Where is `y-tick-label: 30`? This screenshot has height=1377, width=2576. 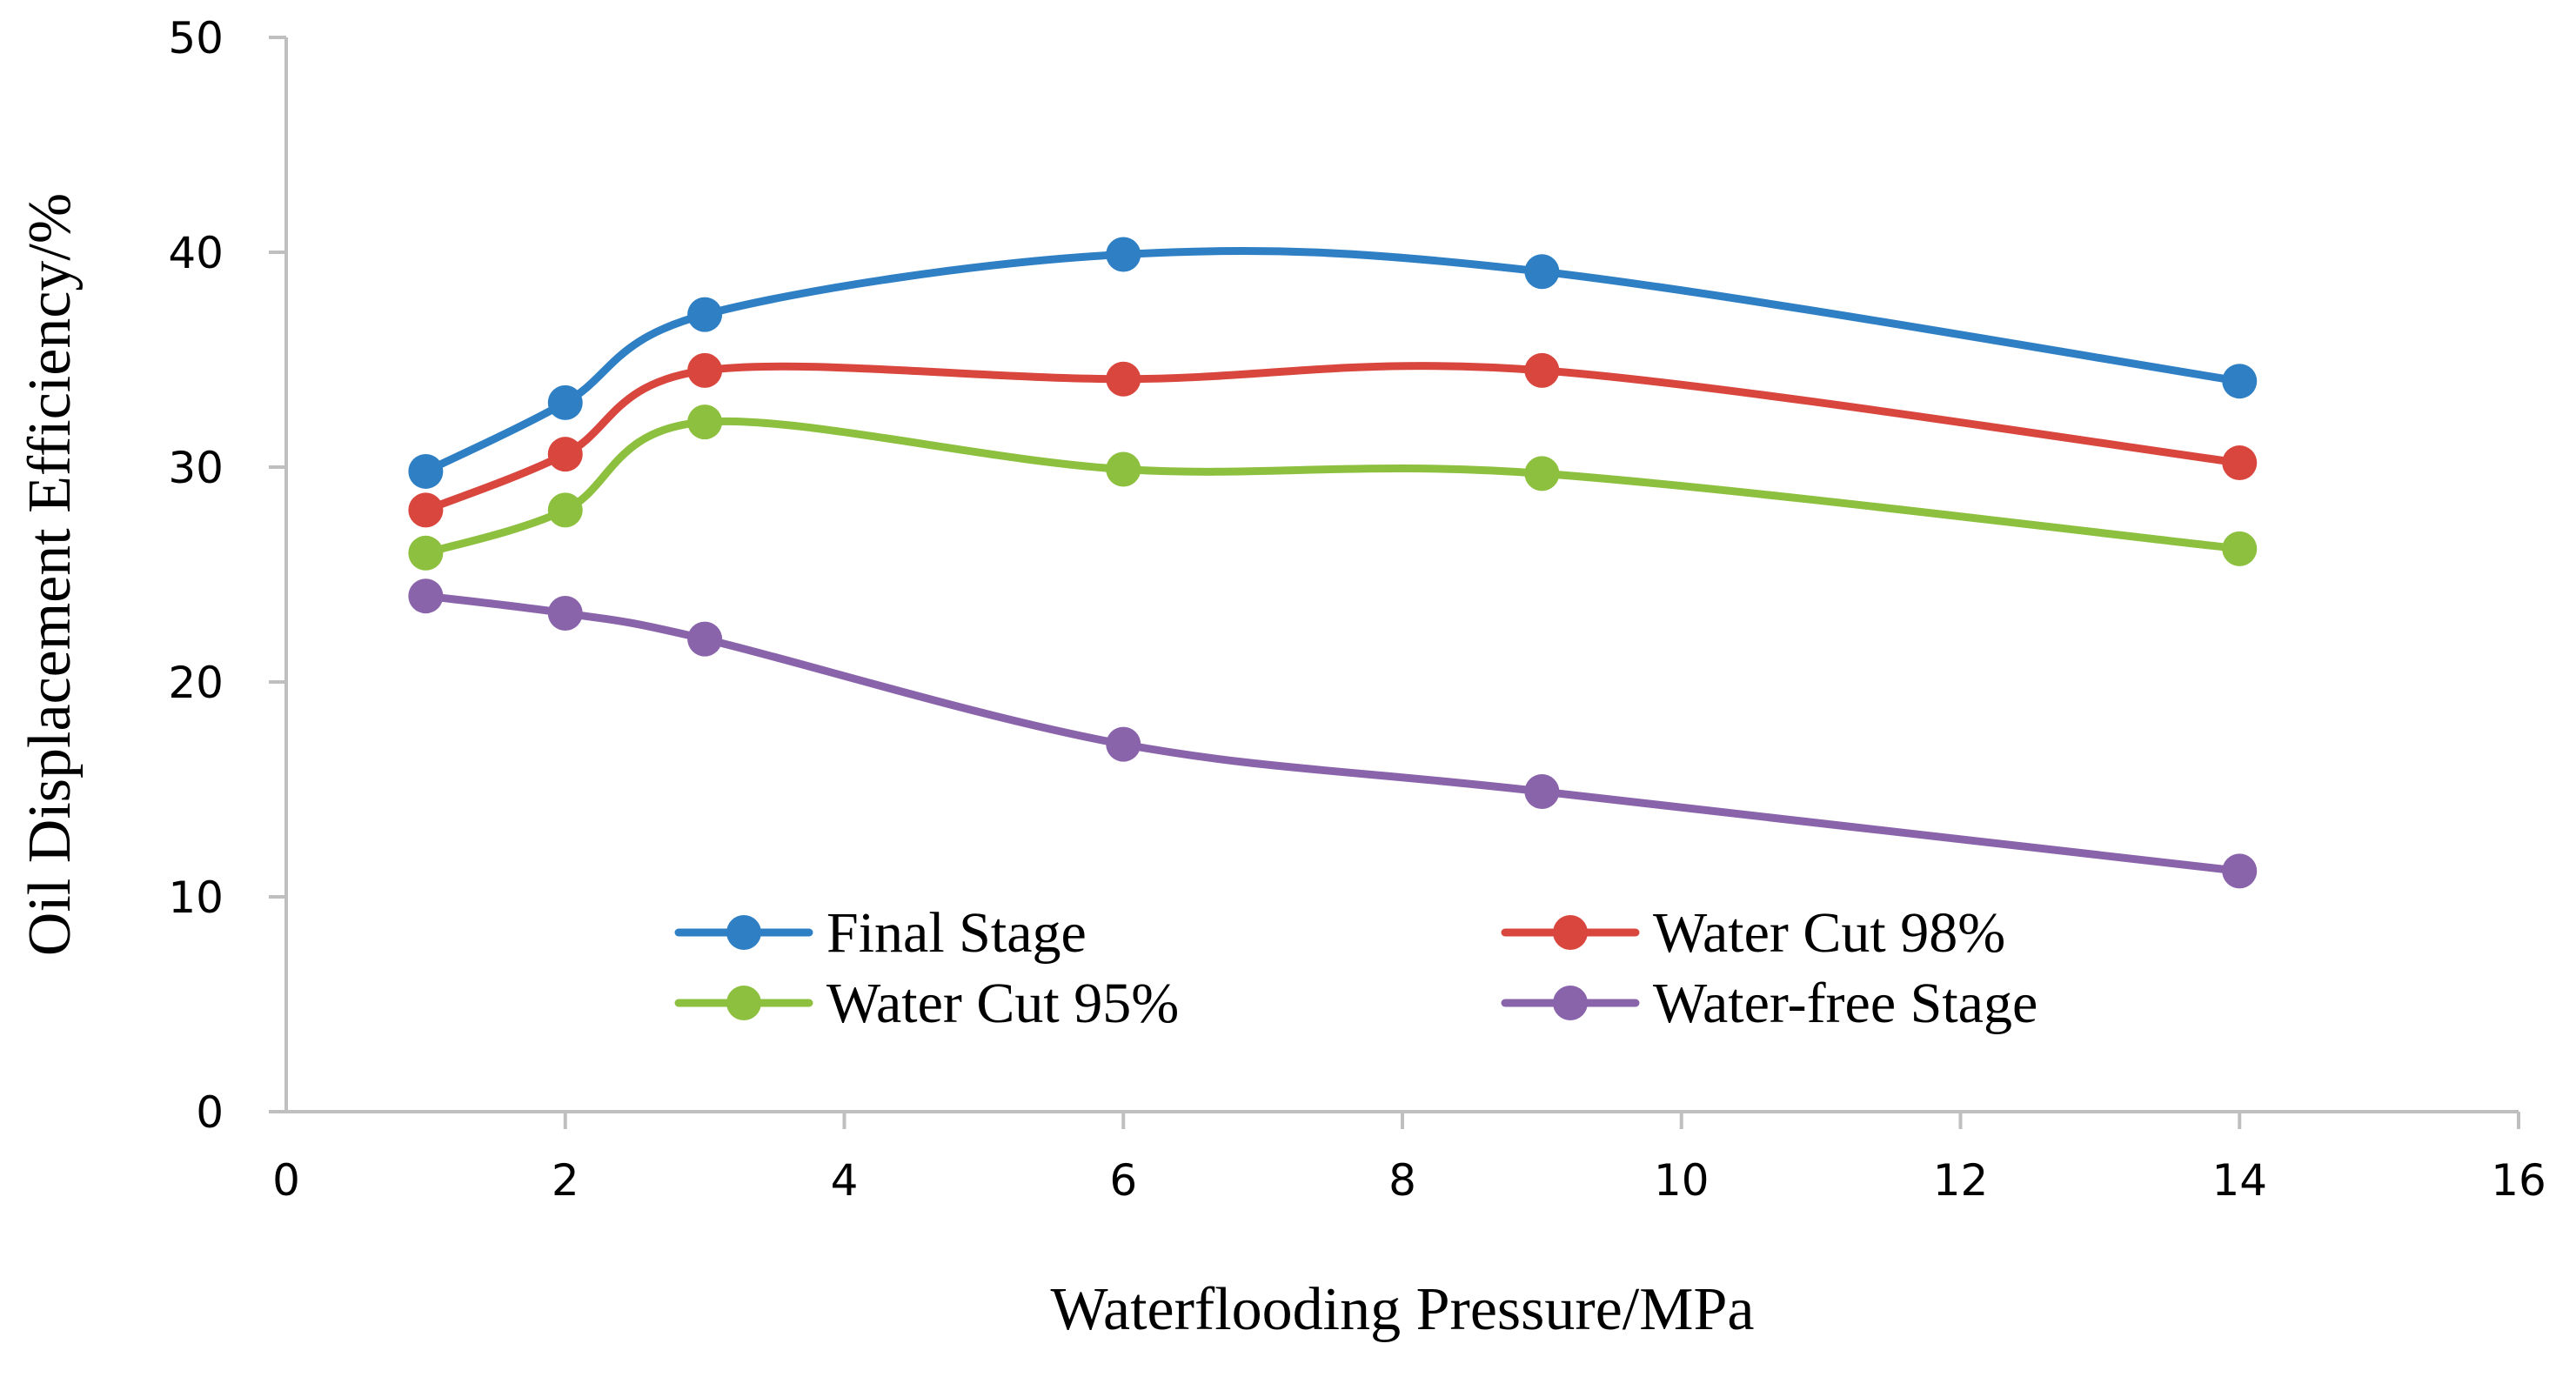 y-tick-label: 30 is located at coordinates (196, 468).